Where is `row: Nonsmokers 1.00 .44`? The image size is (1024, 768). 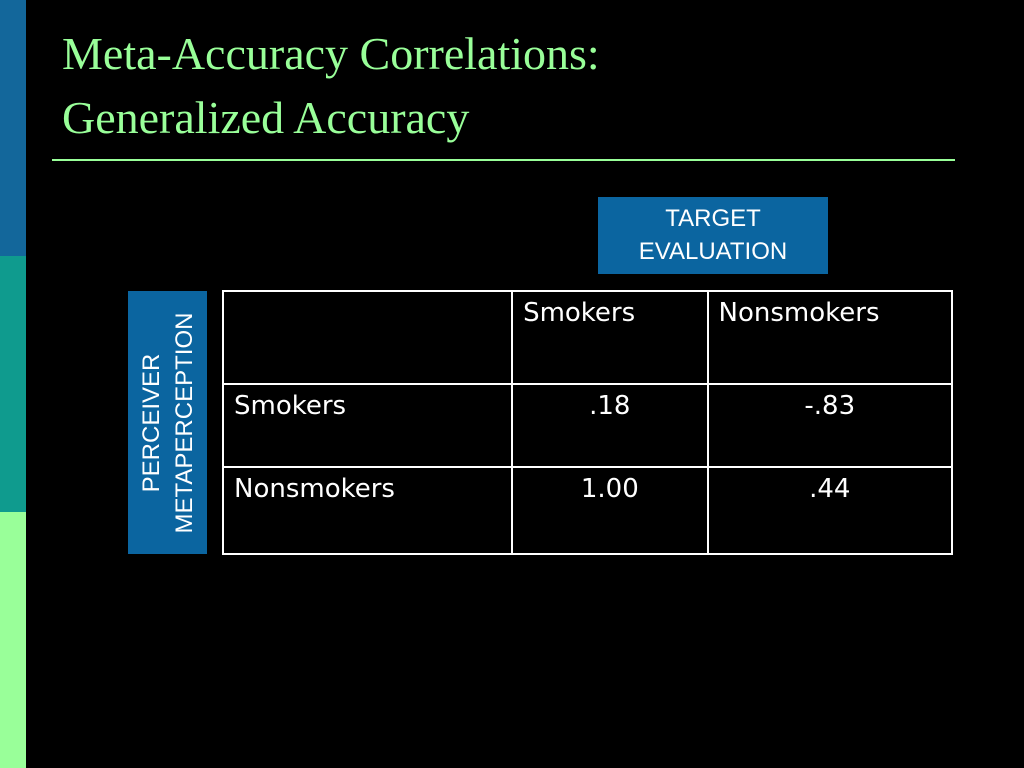
row: Nonsmokers 1.00 .44 is located at coordinates (587, 510).